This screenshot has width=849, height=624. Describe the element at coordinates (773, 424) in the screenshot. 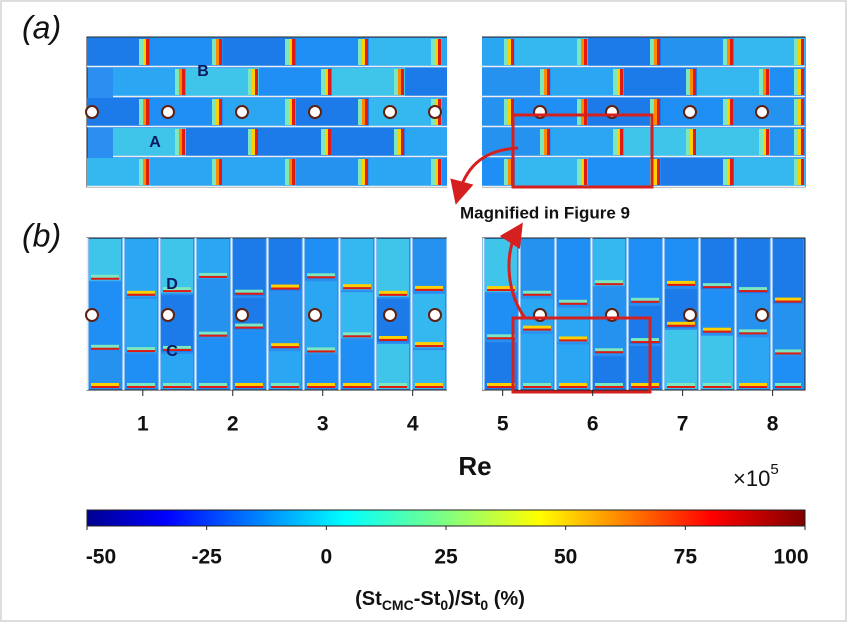

I see `x-tick-label: 8` at that location.